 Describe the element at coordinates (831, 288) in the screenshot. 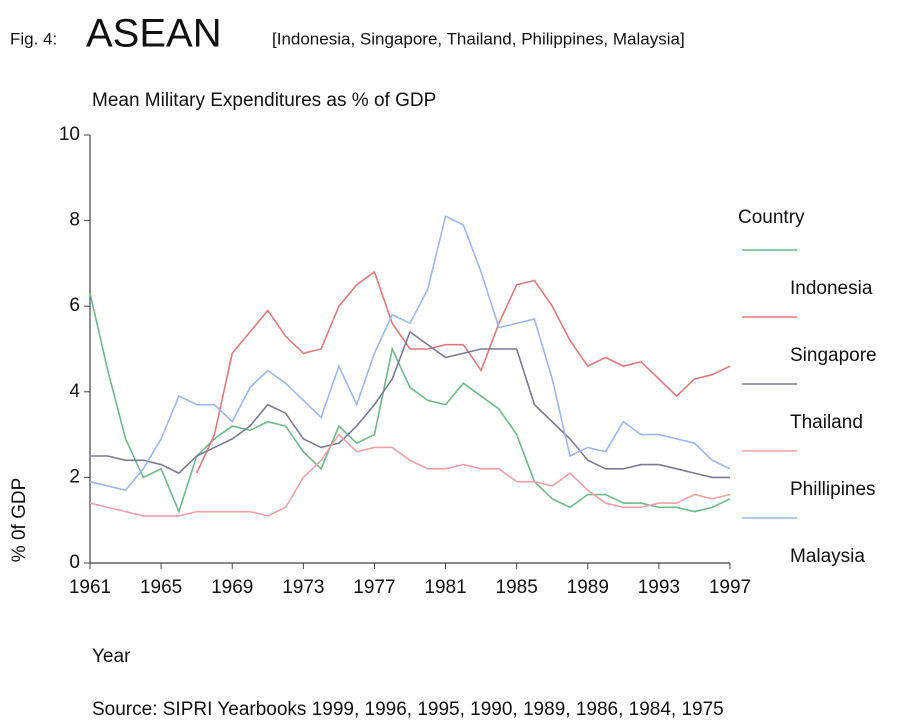

I see `legend-label: Indonesia` at that location.